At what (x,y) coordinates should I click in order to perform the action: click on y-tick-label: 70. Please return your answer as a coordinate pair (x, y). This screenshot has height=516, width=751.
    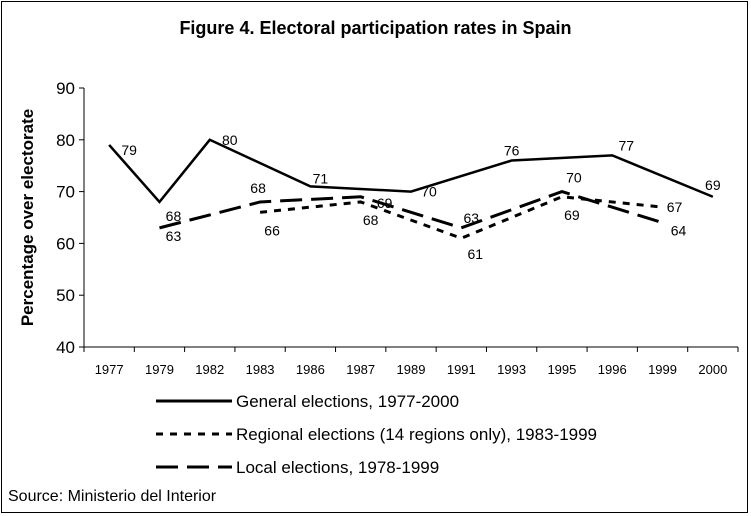
    Looking at the image, I should click on (65, 192).